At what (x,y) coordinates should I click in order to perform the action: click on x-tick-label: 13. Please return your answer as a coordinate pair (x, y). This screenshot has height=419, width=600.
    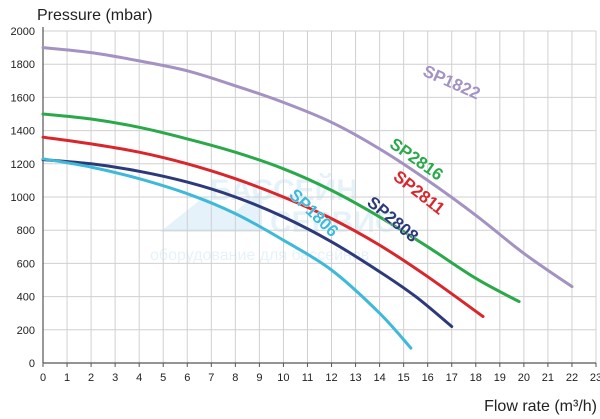
    Looking at the image, I should click on (355, 378).